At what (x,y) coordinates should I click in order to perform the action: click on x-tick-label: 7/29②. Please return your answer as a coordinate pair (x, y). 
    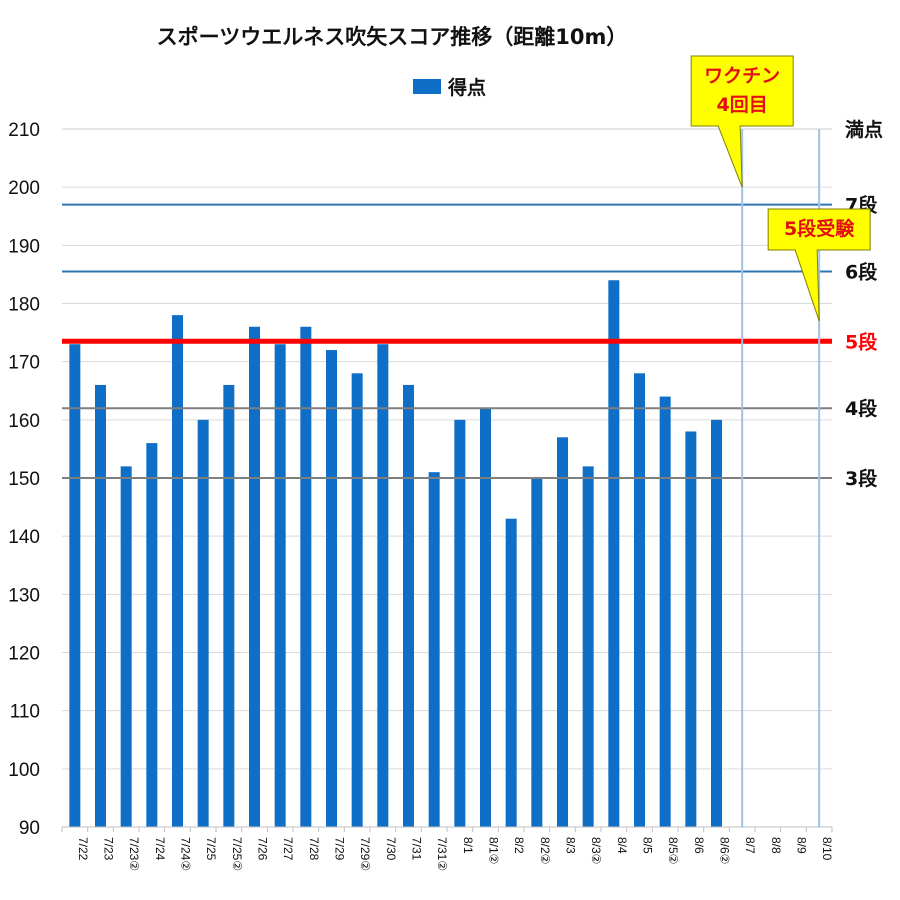
    Looking at the image, I should click on (365, 854).